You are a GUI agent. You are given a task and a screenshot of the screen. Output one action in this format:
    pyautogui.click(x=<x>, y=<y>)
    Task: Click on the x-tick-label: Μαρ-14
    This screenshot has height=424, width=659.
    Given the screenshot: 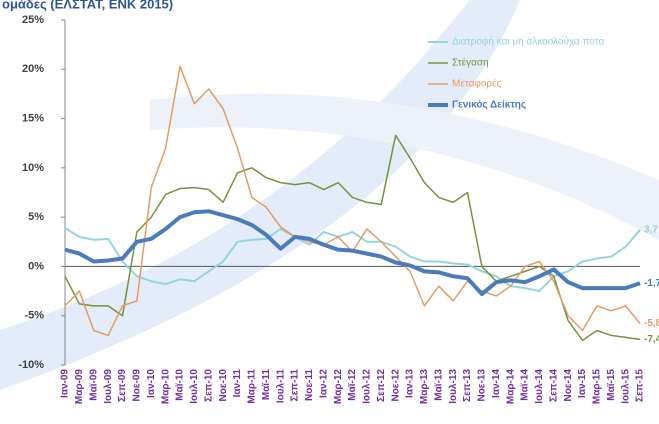 What is the action you would take?
    pyautogui.click(x=510, y=387)
    